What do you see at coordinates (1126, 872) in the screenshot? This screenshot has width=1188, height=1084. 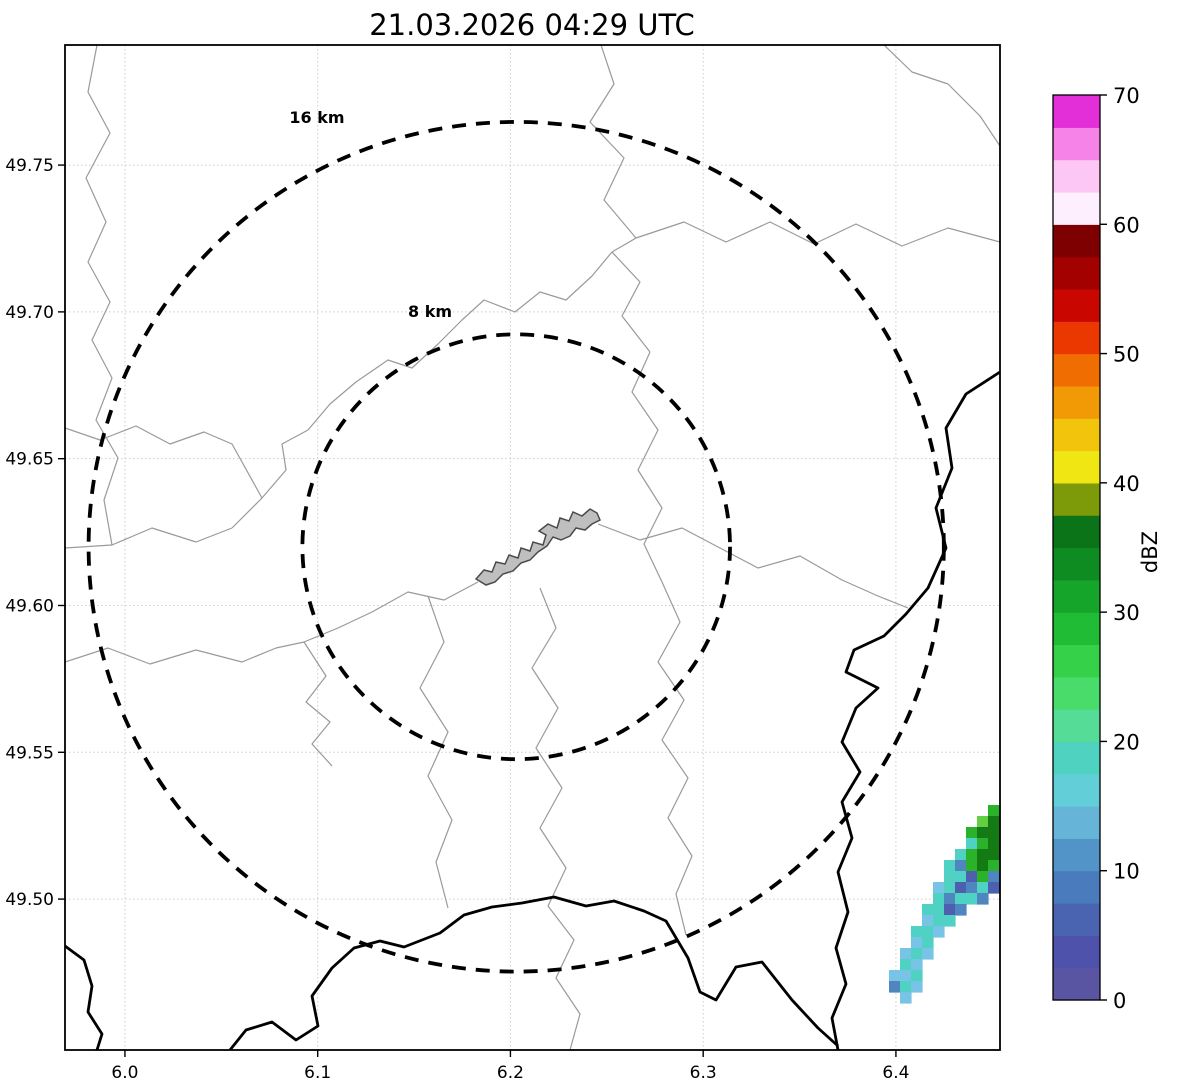 I see `colorbar-tick-label: 10` at bounding box center [1126, 872].